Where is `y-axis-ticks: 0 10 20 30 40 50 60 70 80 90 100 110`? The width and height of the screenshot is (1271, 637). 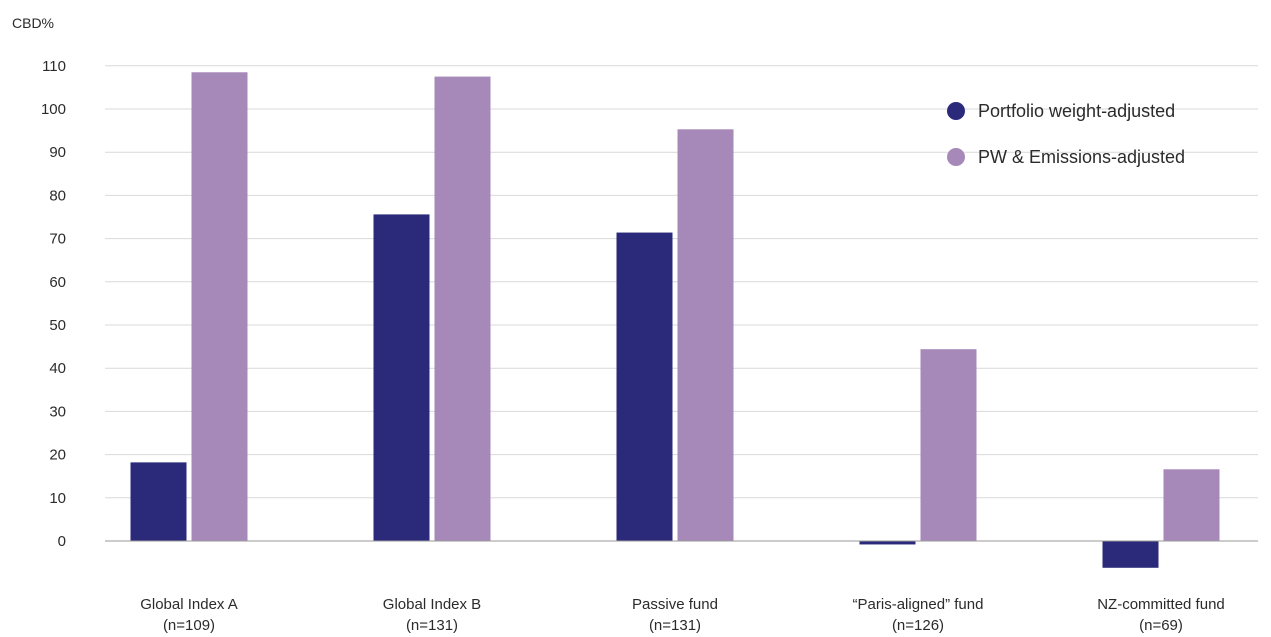
y-axis-ticks: 0 10 20 30 40 50 60 70 80 90 100 110 is located at coordinates (53, 304).